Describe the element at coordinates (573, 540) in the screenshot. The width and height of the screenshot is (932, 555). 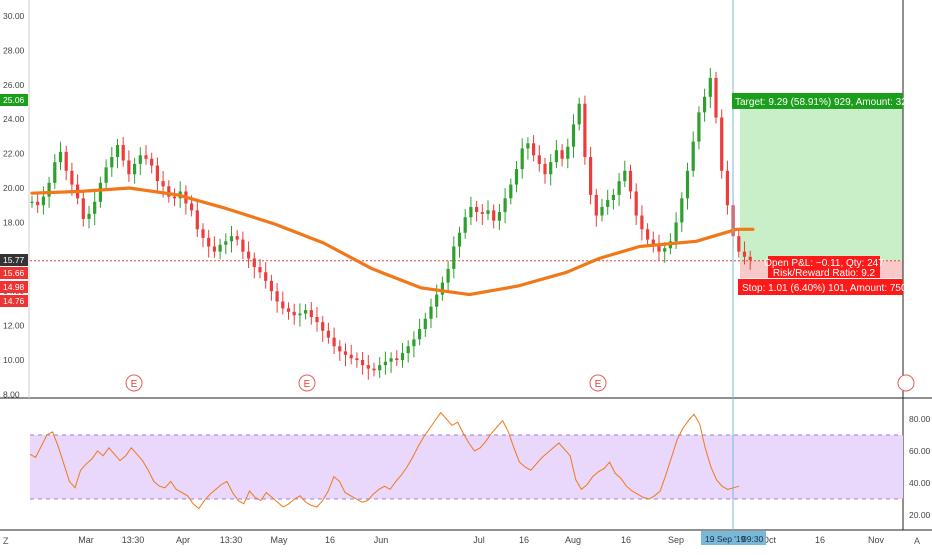
I see `time-tick-label: Aug` at that location.